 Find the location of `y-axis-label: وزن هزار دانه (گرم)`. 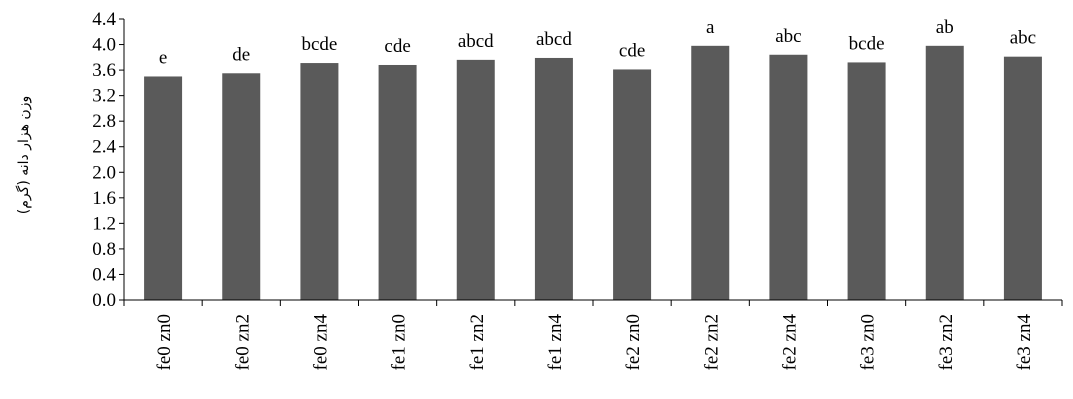

y-axis-label: وزن هزار دانه (گرم) is located at coordinates (23, 155).